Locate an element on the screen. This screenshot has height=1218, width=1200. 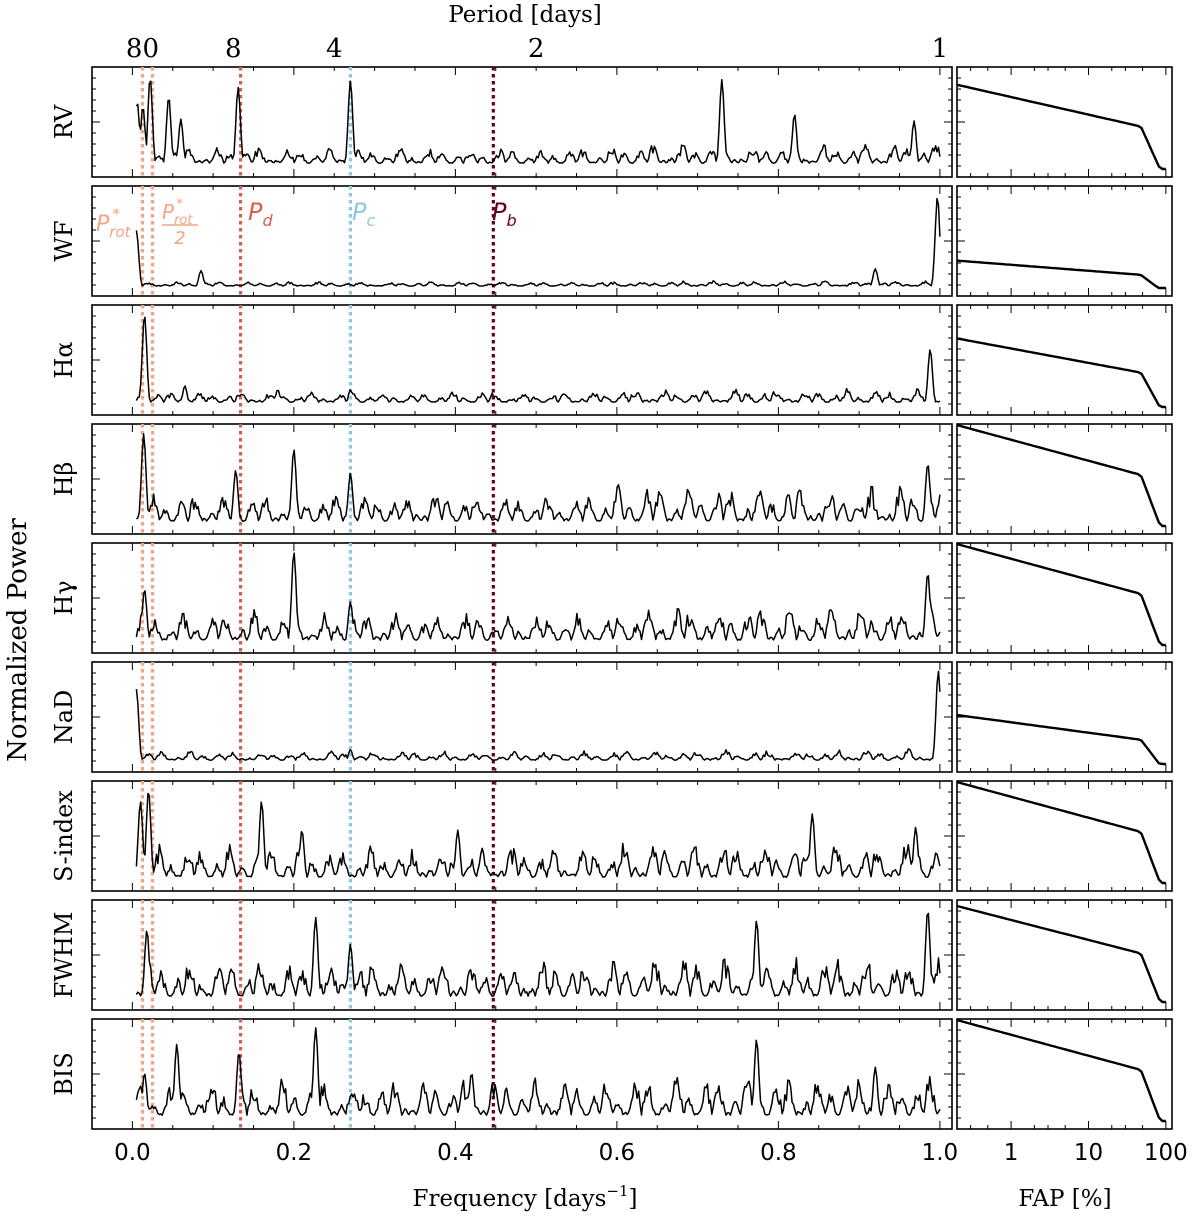
panel-s-index: S-index is located at coordinates (611, 836).